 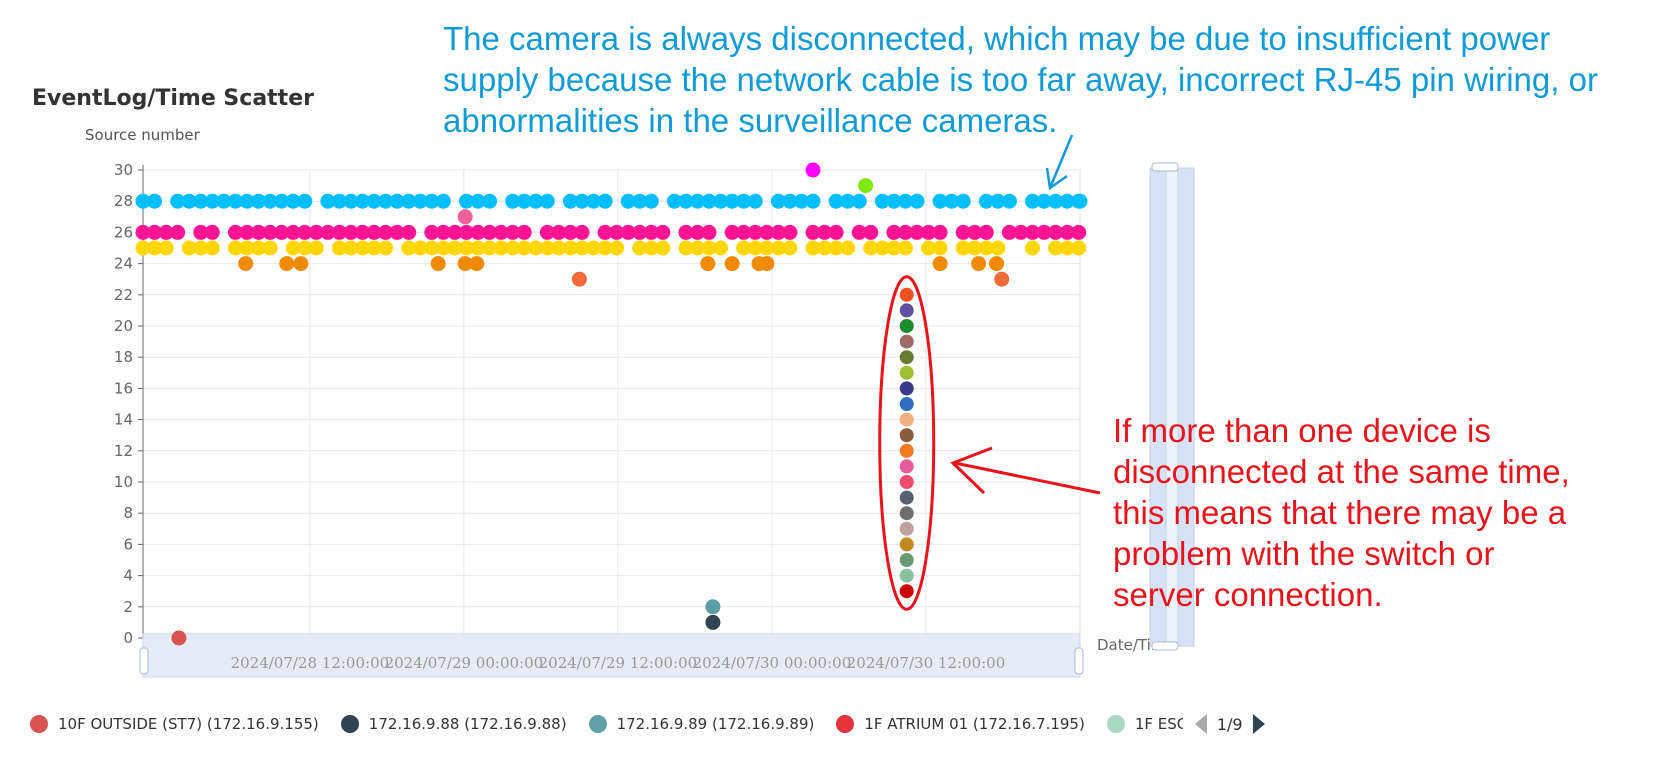 I want to click on y-tick-label: 8, so click(x=128, y=513).